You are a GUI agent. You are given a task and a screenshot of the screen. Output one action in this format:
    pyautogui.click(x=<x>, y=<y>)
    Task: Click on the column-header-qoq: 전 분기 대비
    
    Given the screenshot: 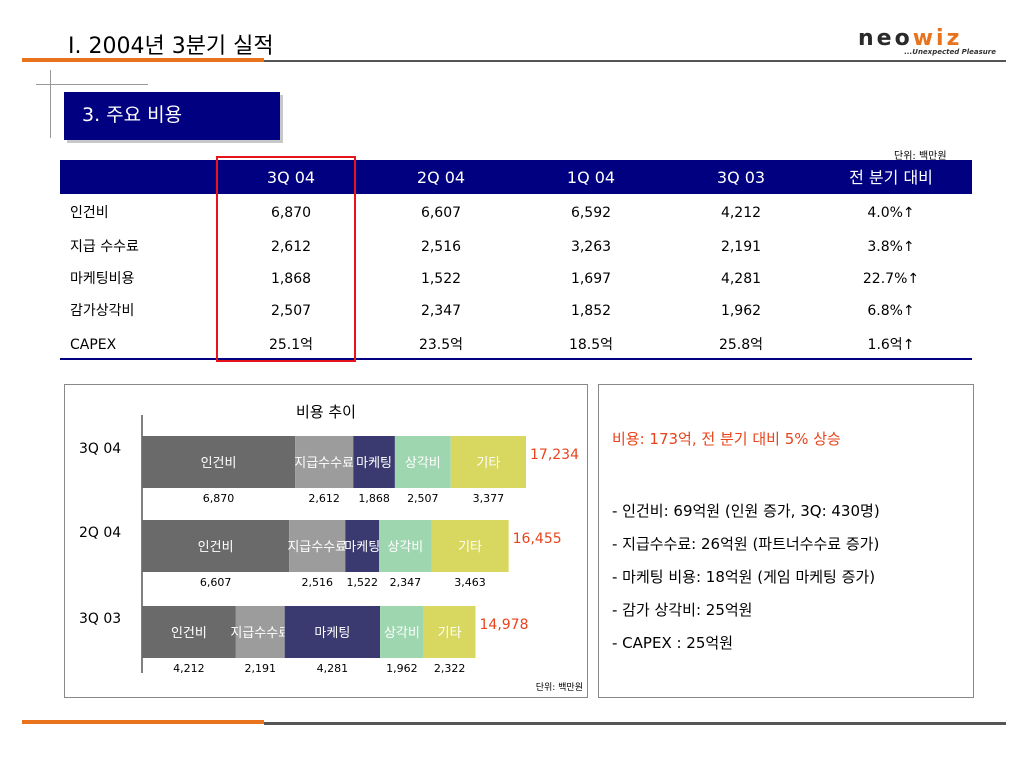 What is the action you would take?
    pyautogui.click(x=891, y=177)
    